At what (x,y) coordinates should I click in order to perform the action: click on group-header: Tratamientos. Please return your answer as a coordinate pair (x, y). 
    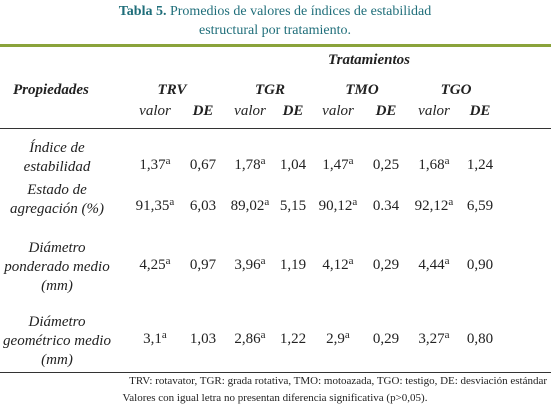
    Looking at the image, I should click on (369, 60).